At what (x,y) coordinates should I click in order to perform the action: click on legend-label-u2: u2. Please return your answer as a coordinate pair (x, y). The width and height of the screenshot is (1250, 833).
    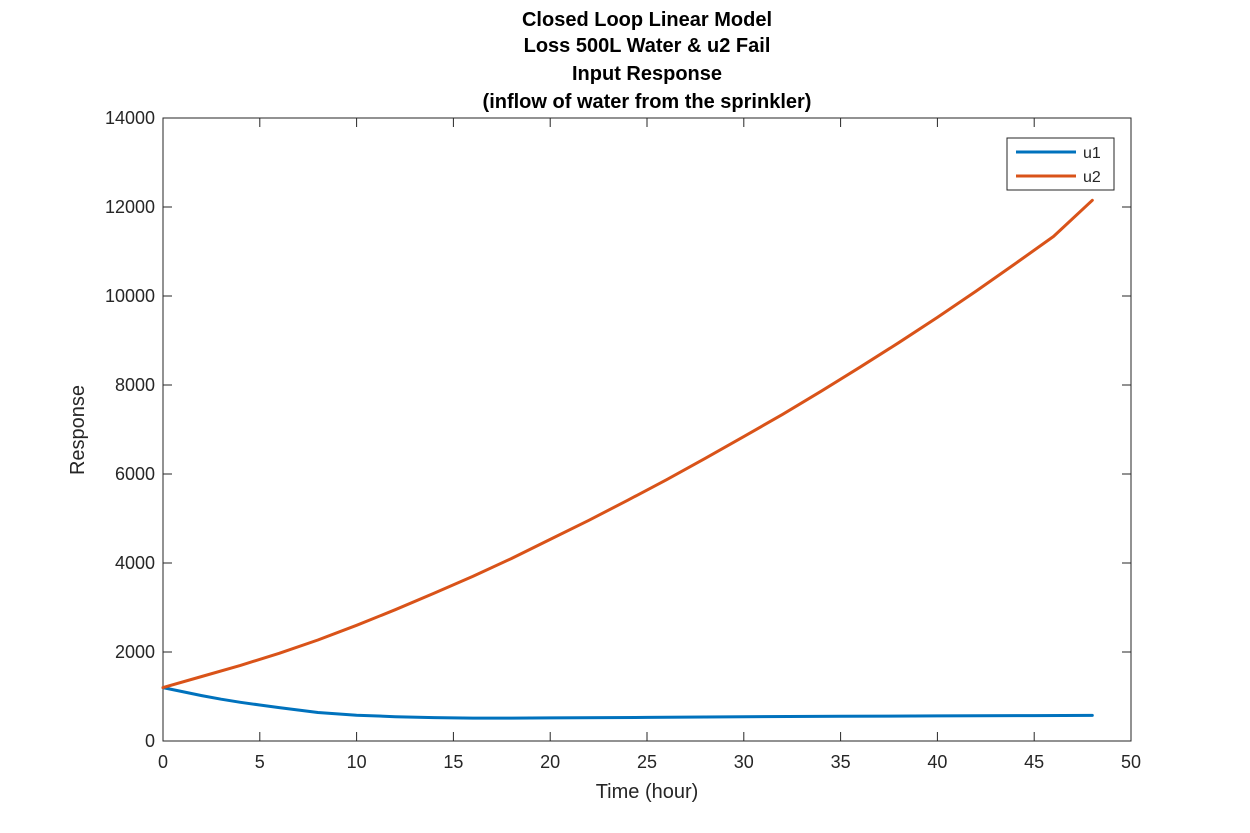
    Looking at the image, I should click on (1092, 177).